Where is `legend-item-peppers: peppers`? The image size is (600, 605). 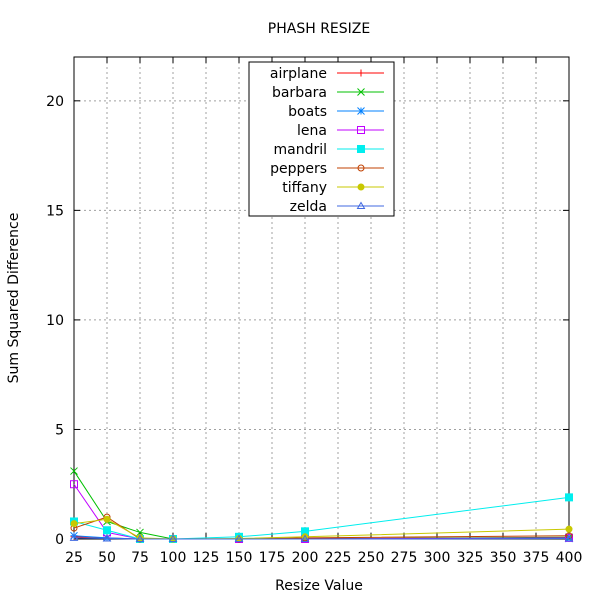
legend-item-peppers: peppers is located at coordinates (327, 169).